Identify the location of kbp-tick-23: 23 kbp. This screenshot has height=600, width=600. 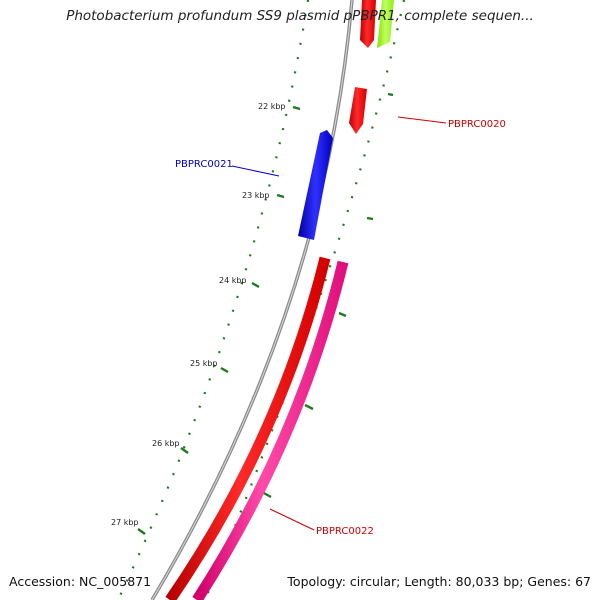
(263, 195).